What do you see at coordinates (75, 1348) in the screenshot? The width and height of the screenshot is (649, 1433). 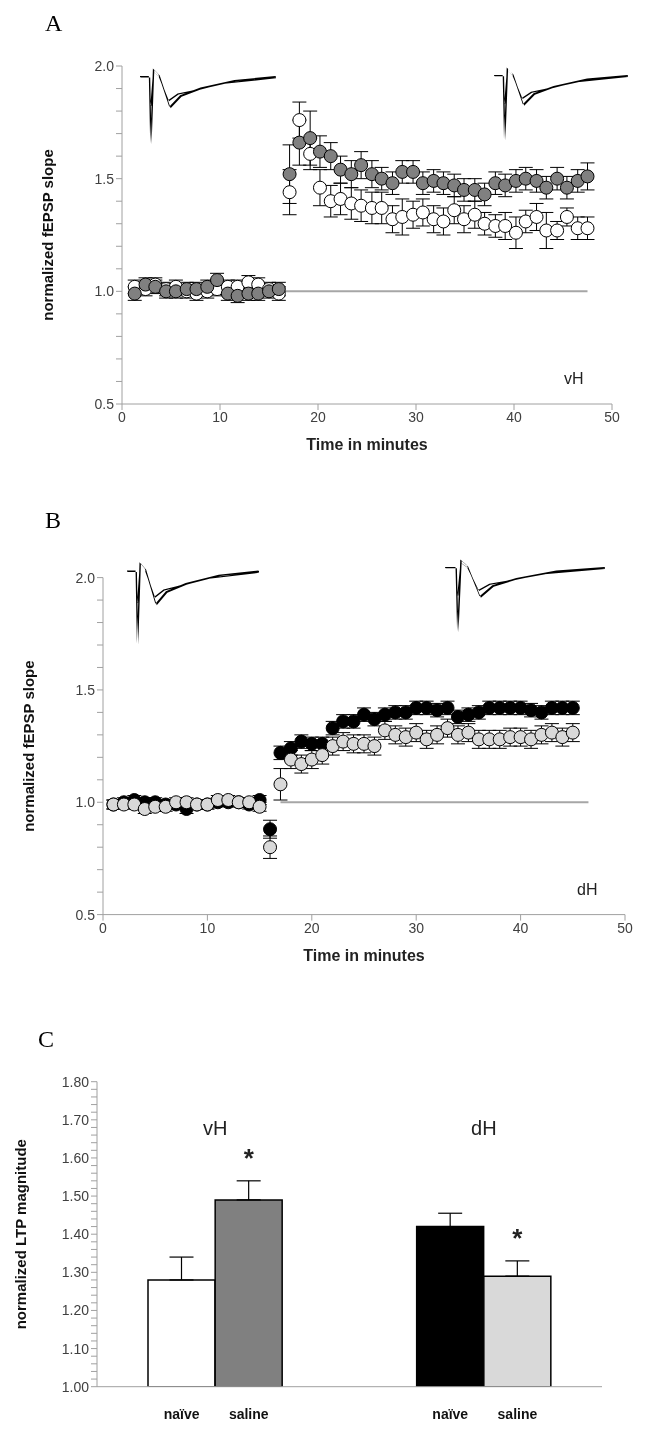 I see `y-tick-label: 1.10` at bounding box center [75, 1348].